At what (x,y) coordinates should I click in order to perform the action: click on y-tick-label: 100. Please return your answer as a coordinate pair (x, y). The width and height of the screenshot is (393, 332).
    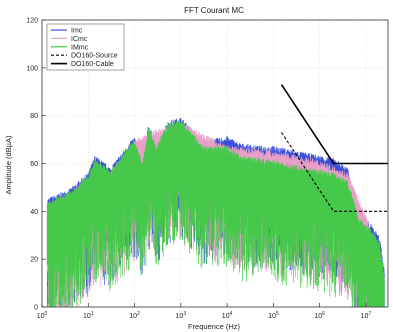
    Looking at the image, I should click on (32, 68).